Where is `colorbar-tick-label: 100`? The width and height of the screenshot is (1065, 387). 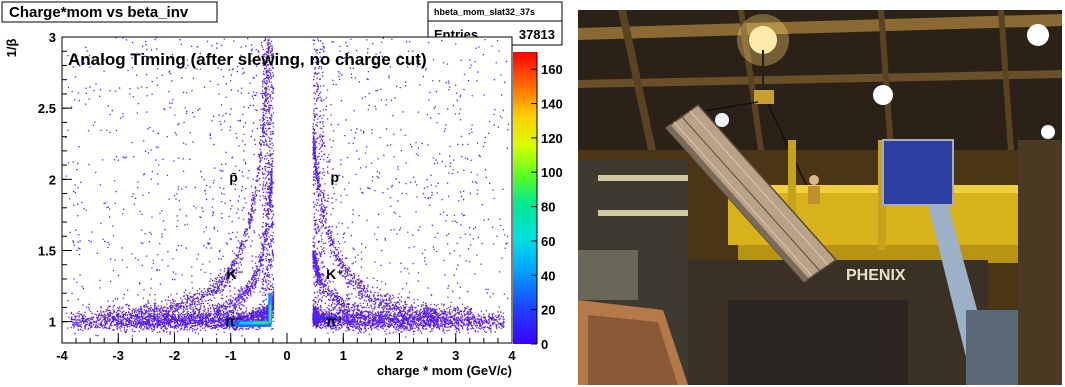 colorbar-tick-label: 100 is located at coordinates (552, 172).